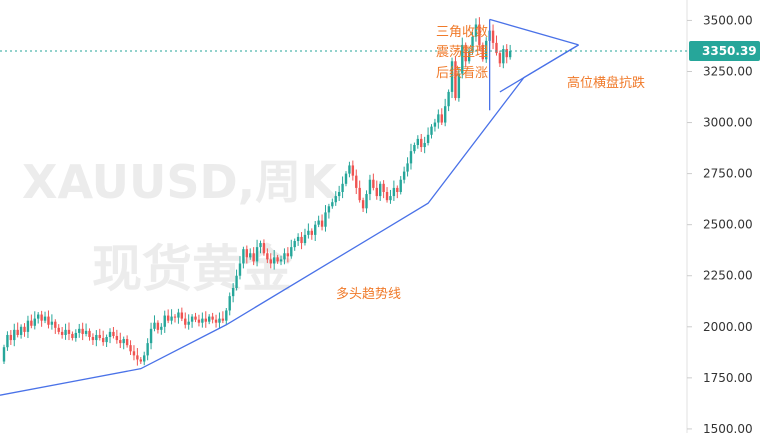 Image resolution: width=762 pixels, height=433 pixels. Describe the element at coordinates (728, 225) in the screenshot. I see `y-tick-label: 2500.00` at that location.